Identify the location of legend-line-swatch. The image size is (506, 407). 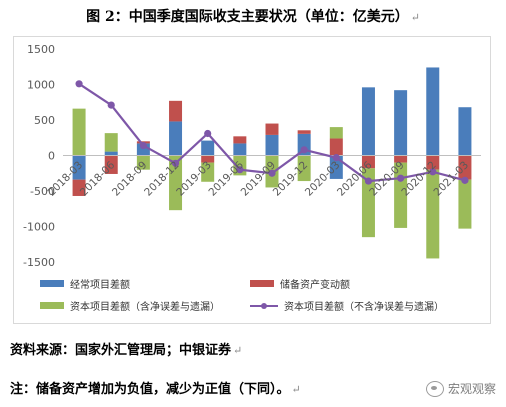
(264, 306).